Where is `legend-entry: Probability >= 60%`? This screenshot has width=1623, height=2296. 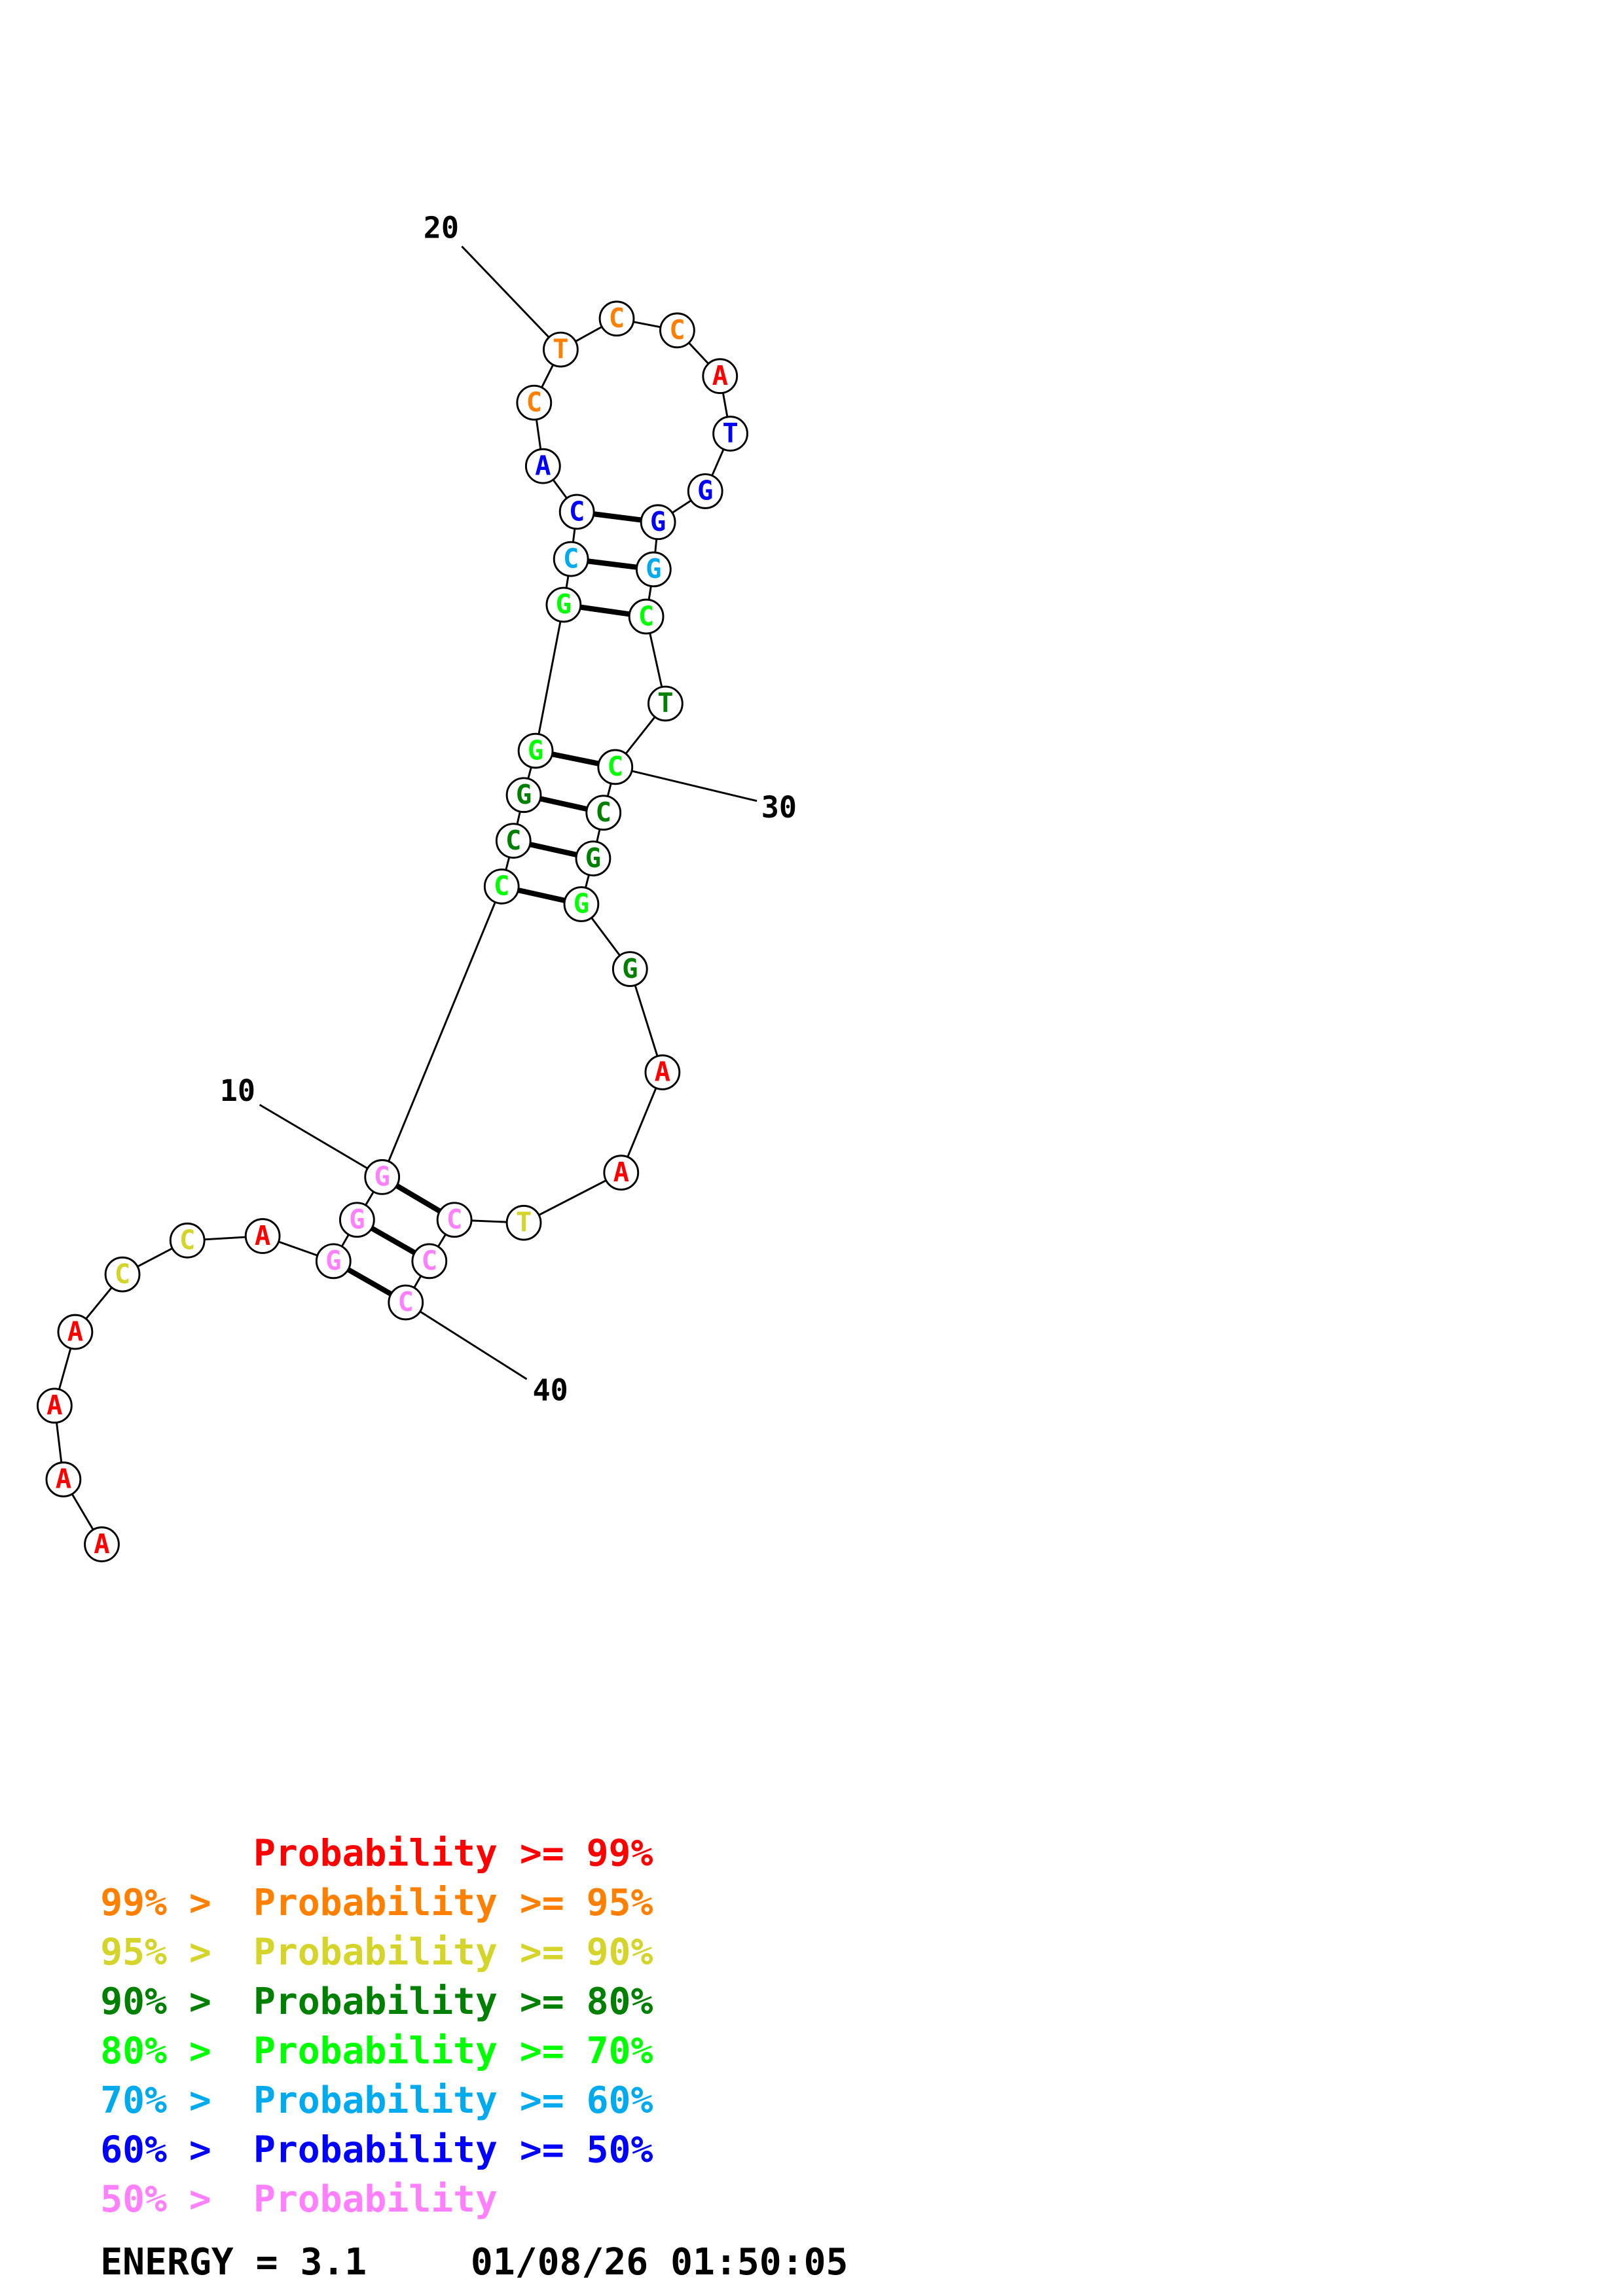
legend-entry: Probability >= 60% is located at coordinates (453, 2100).